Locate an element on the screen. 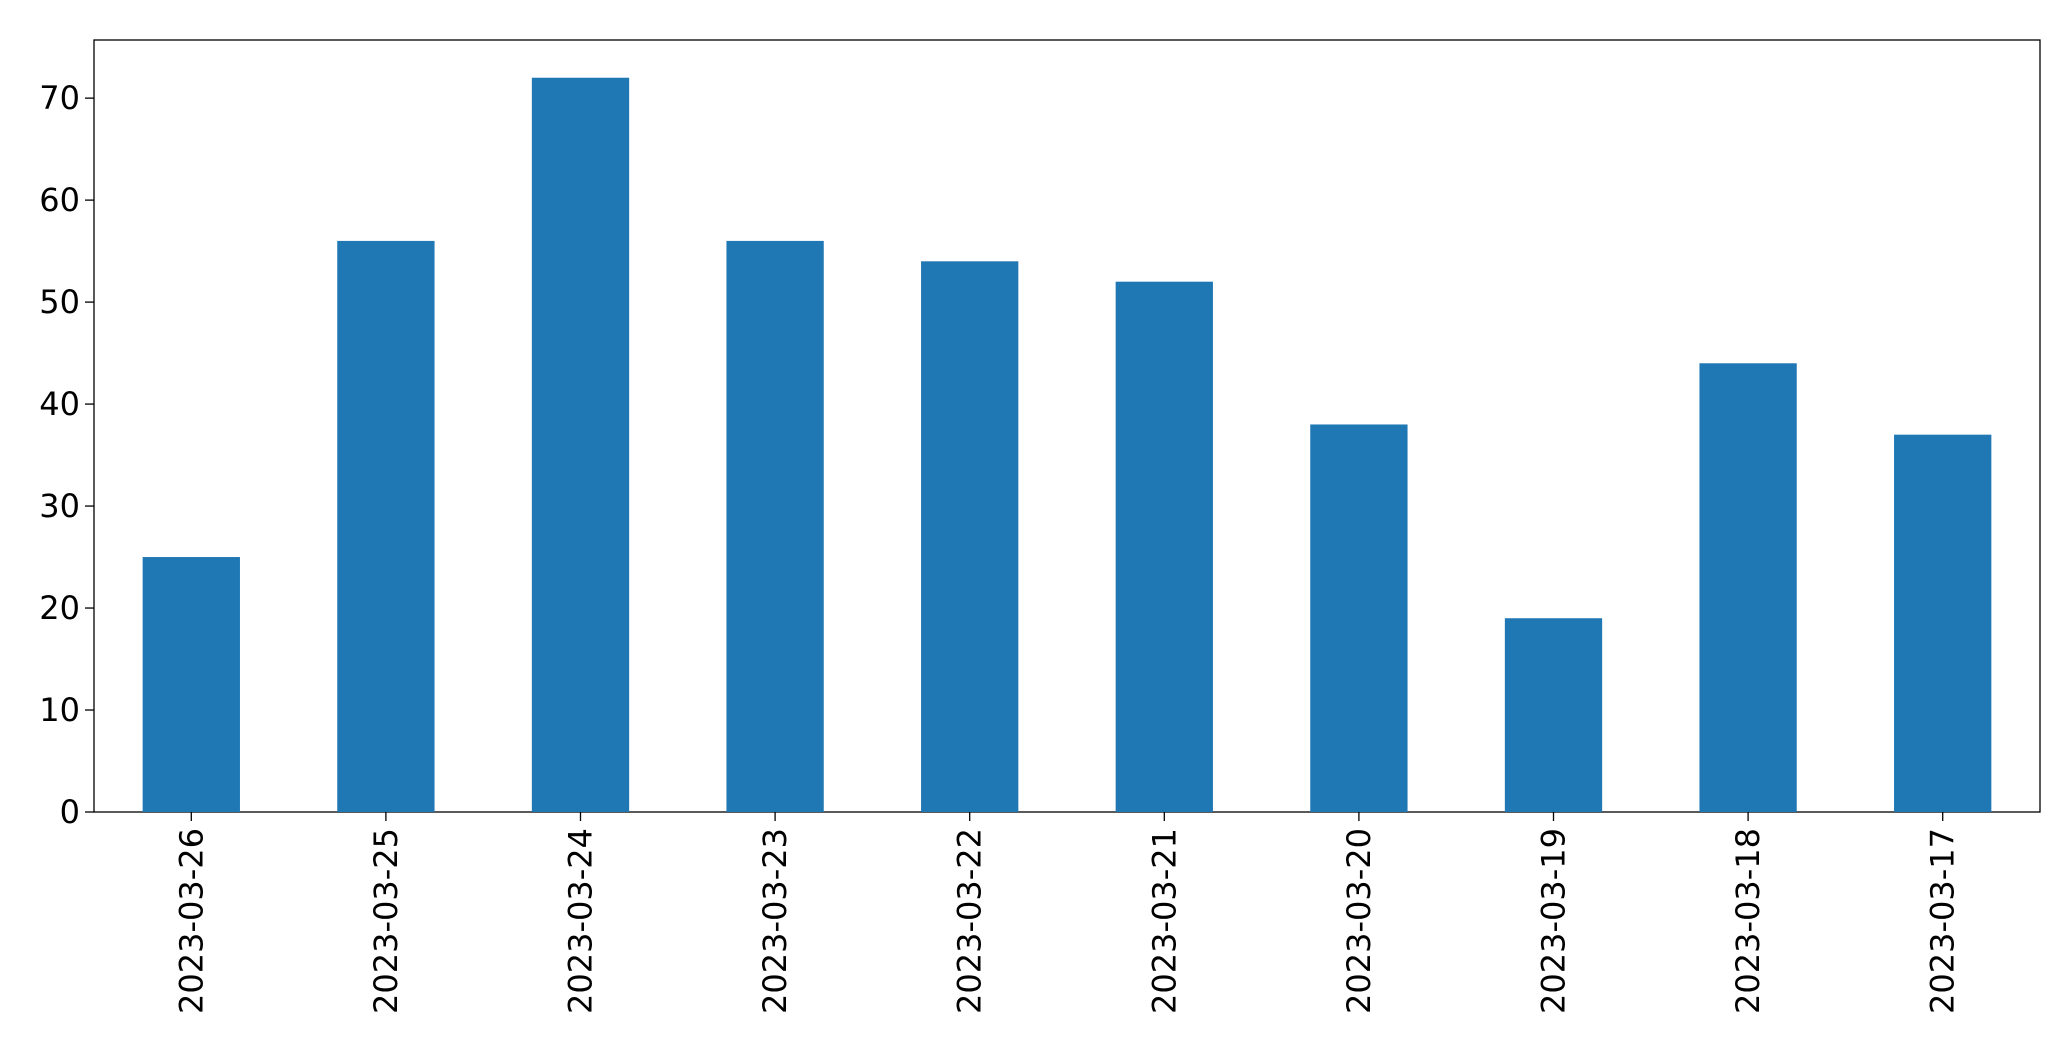 This screenshot has height=1061, width=2071. y-tick-label: 30 is located at coordinates (59, 506).